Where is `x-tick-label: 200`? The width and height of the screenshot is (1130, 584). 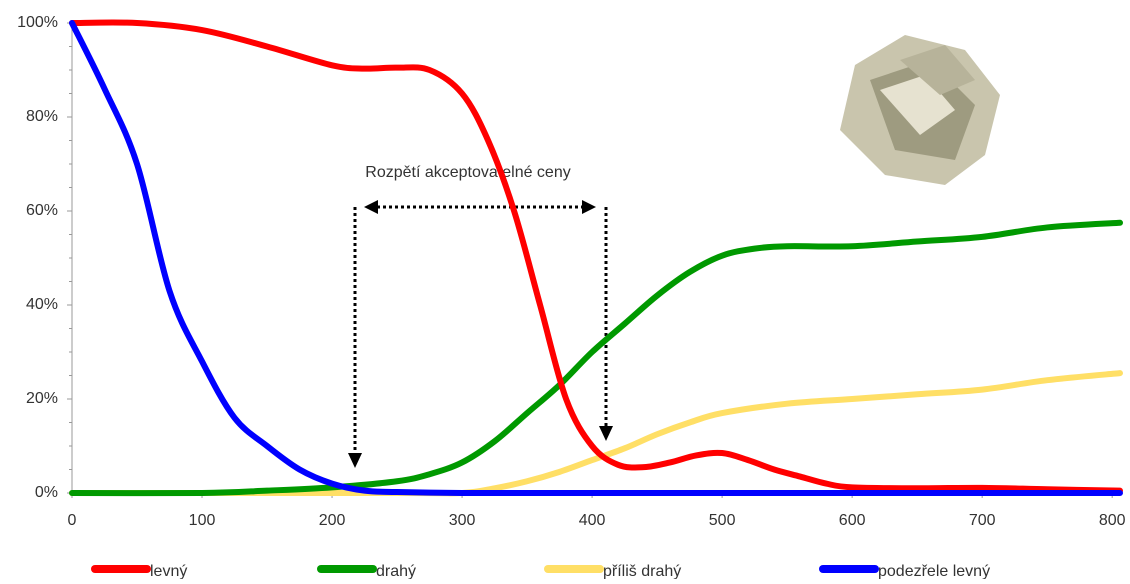 x-tick-label: 200 is located at coordinates (332, 520).